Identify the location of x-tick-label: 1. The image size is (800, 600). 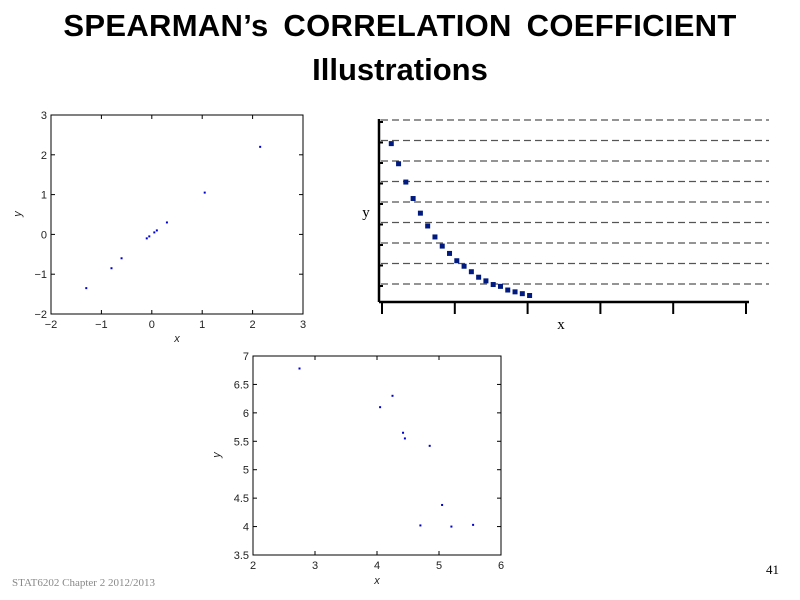
(202, 325).